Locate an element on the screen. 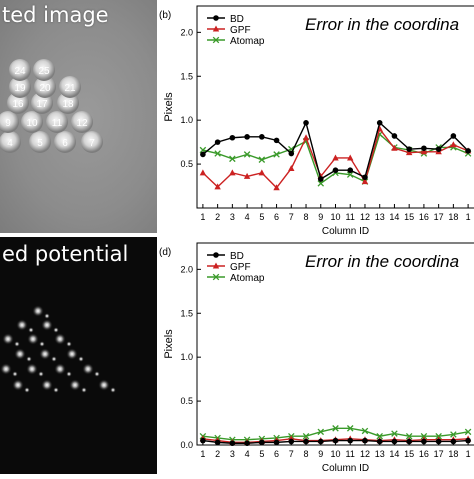 This screenshot has height=479, width=474. chart-b-y-axis-label: Pixels is located at coordinates (169, 107).